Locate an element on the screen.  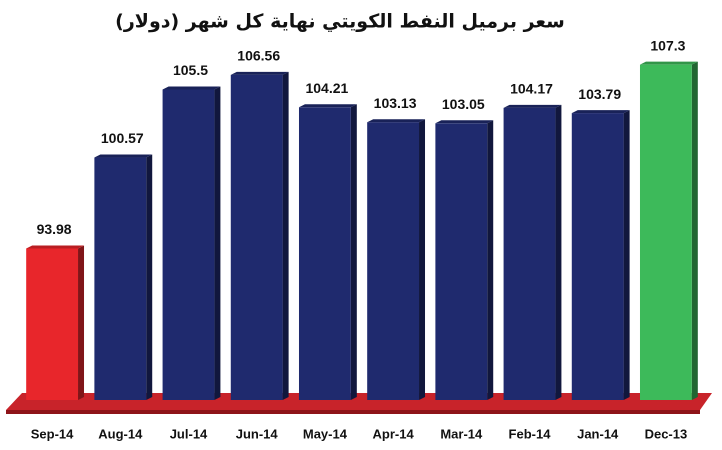
floor-edge is located at coordinates (353, 412).